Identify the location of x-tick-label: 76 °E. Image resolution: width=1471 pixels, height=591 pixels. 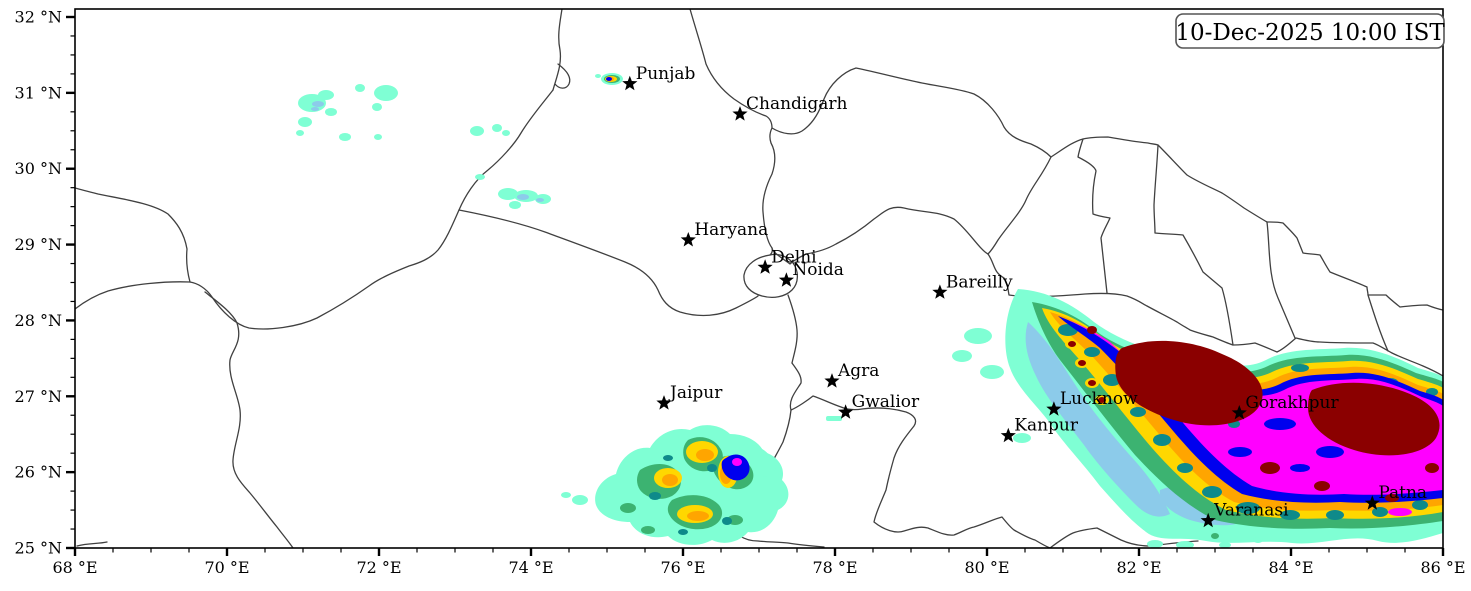
(682, 567).